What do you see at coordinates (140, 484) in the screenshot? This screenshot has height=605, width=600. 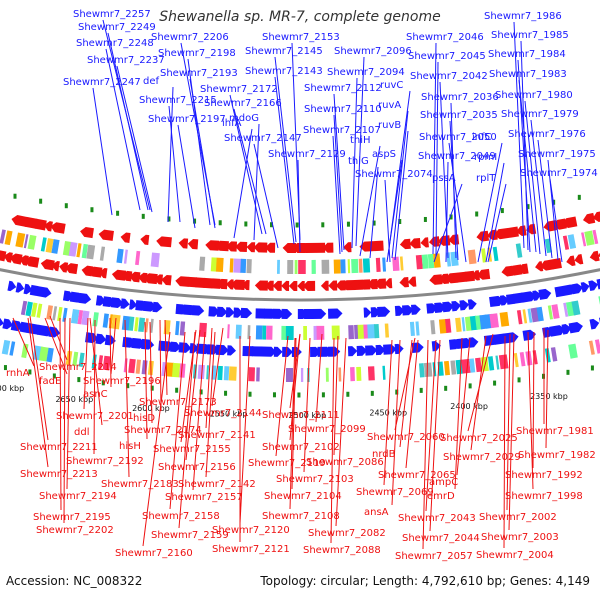 I see `bottom-gene-label: Shewmr7_2183` at bounding box center [140, 484].